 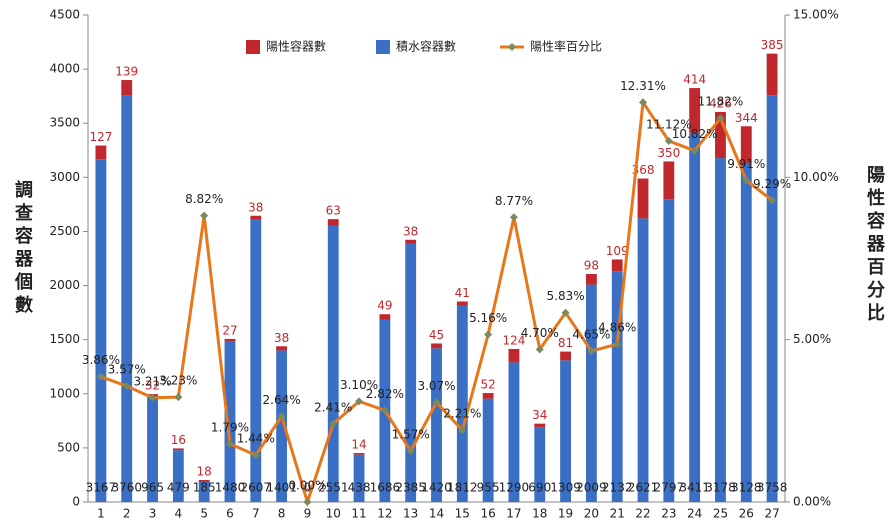 What do you see at coordinates (617, 251) in the screenshot?
I see `positive-label: 109` at bounding box center [617, 251].